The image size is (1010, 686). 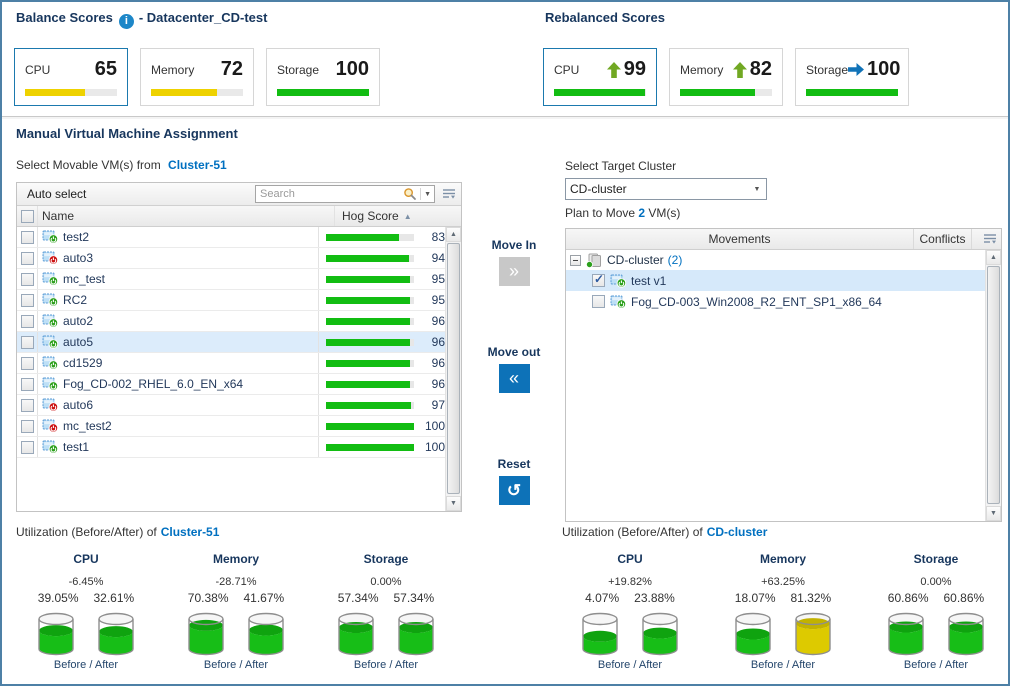 What do you see at coordinates (332, 194) in the screenshot?
I see `search-input` at bounding box center [332, 194].